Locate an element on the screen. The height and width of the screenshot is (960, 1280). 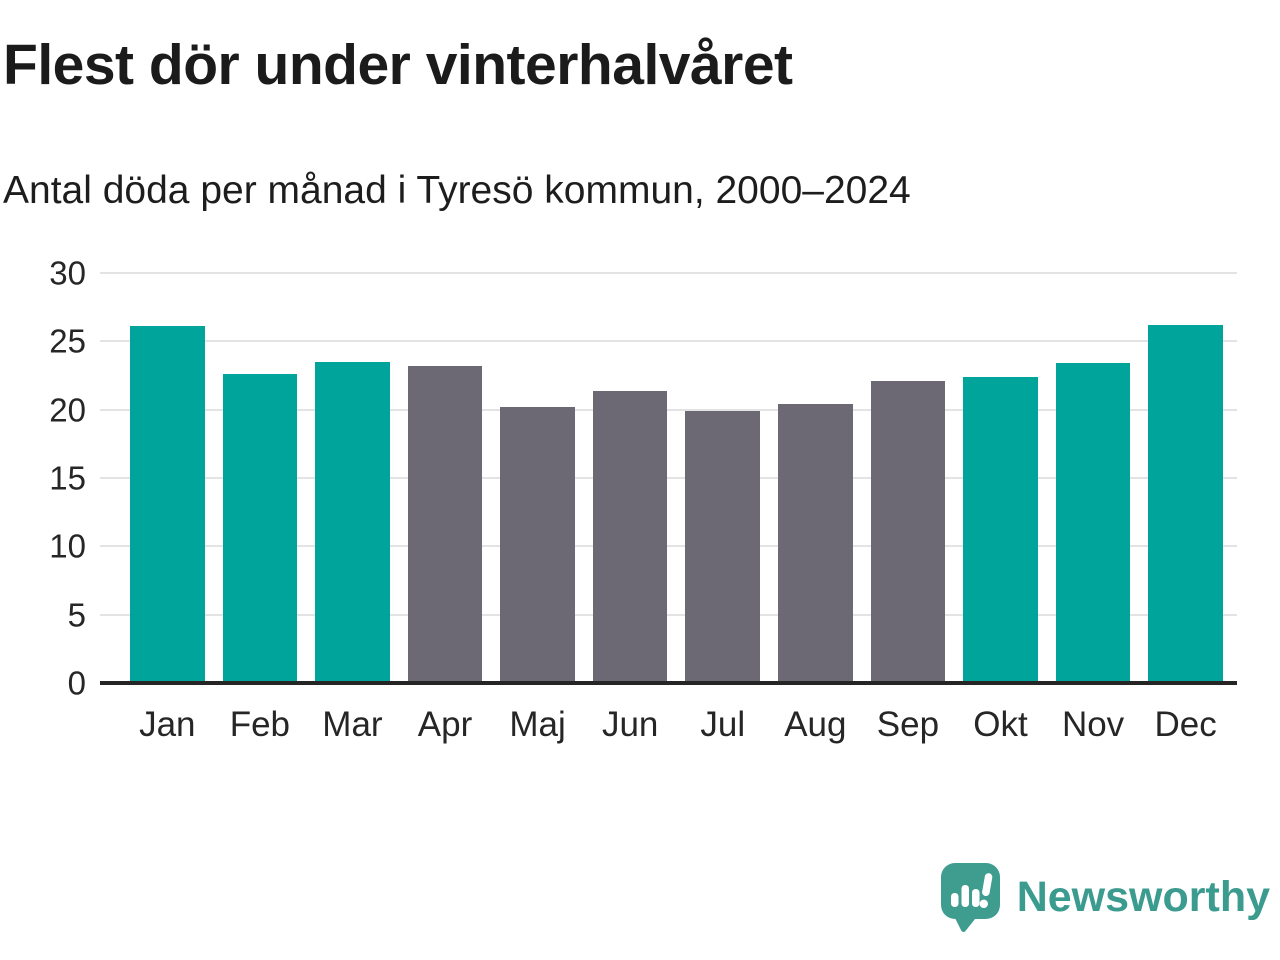
bar-sep is located at coordinates (908, 531).